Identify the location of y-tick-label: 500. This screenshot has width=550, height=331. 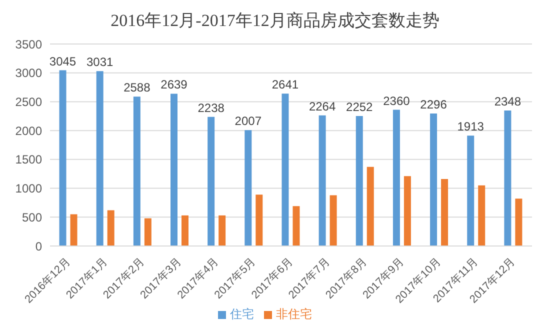
(32, 217).